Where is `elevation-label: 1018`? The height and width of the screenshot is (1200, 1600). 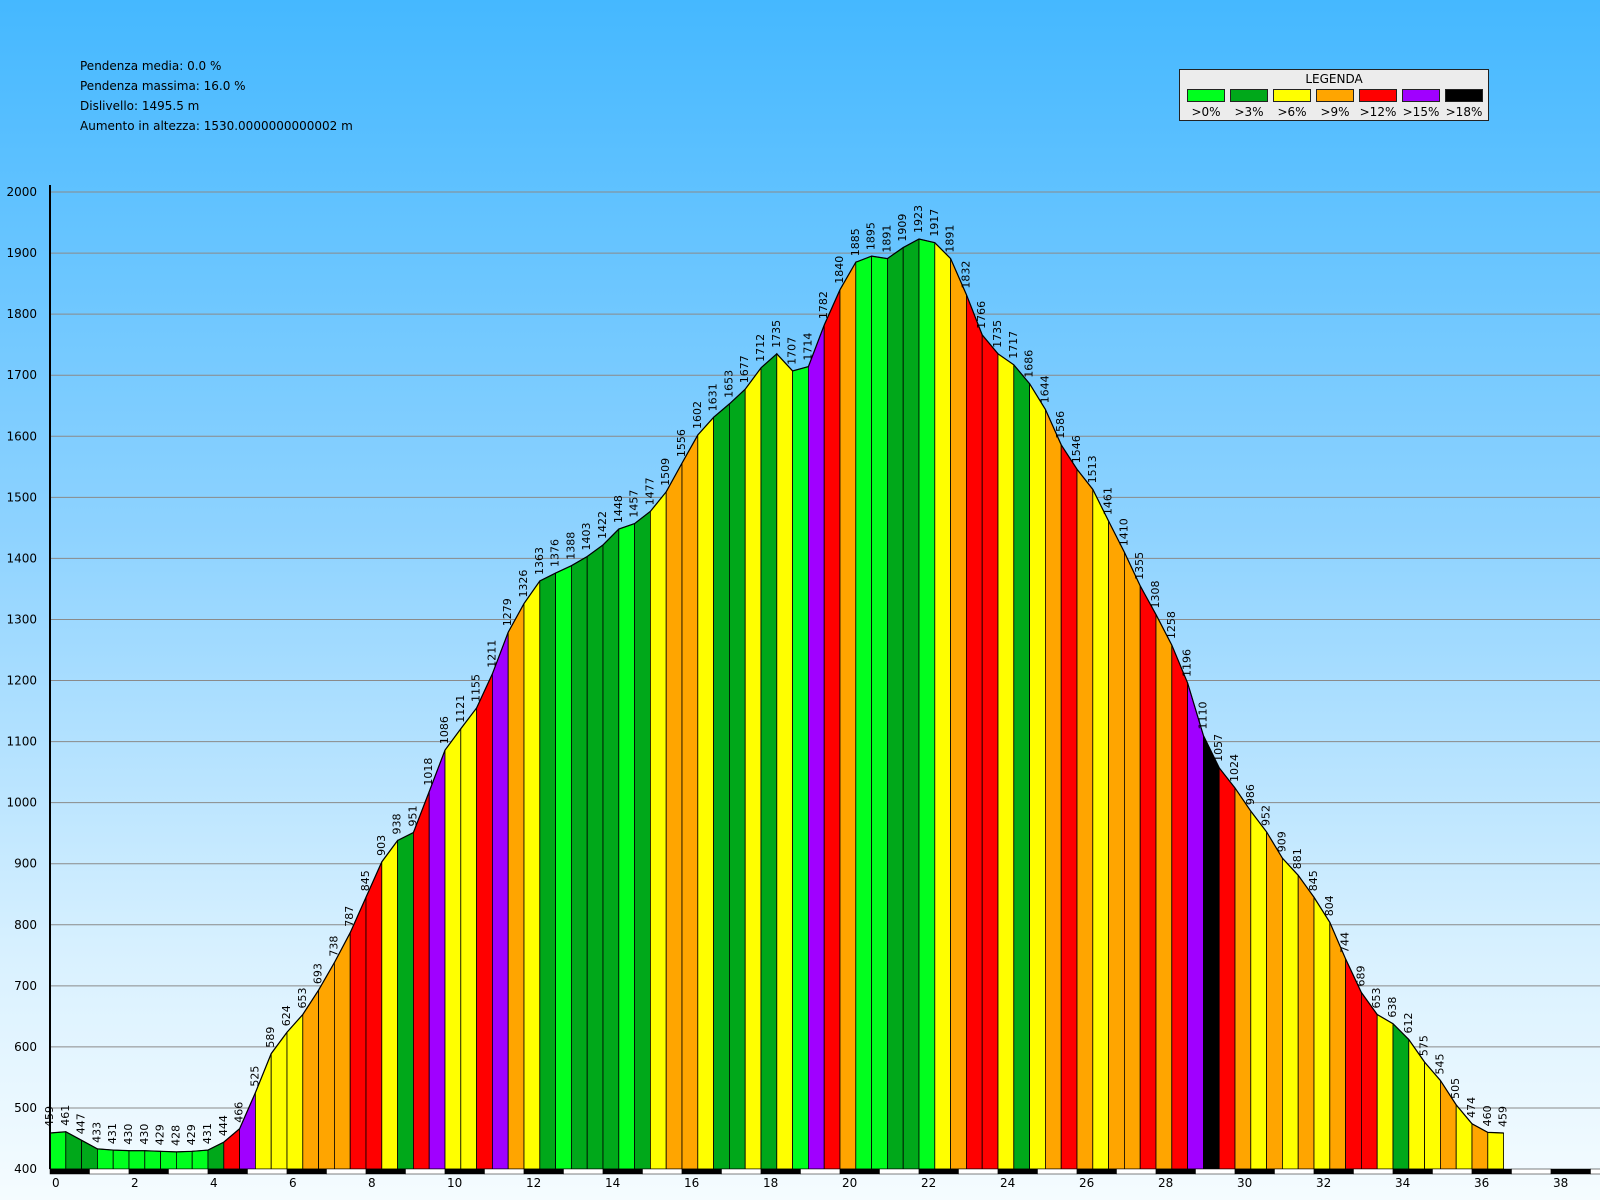 elevation-label: 1018 is located at coordinates (428, 772).